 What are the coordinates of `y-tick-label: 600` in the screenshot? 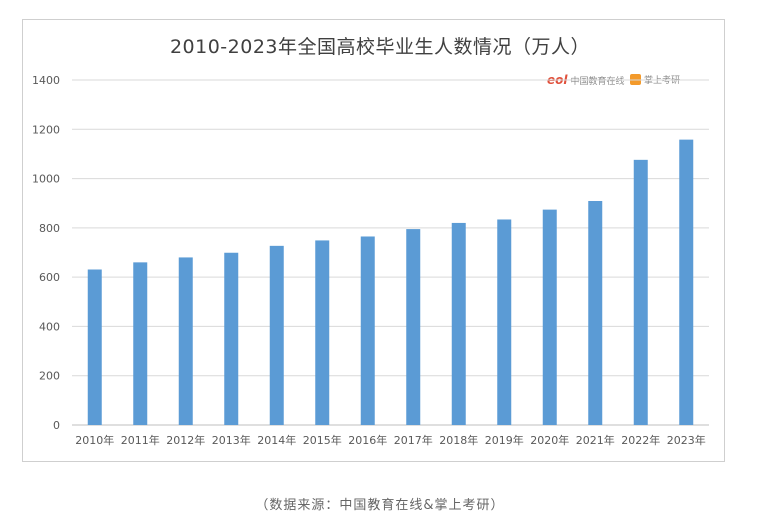 It's located at (49, 277).